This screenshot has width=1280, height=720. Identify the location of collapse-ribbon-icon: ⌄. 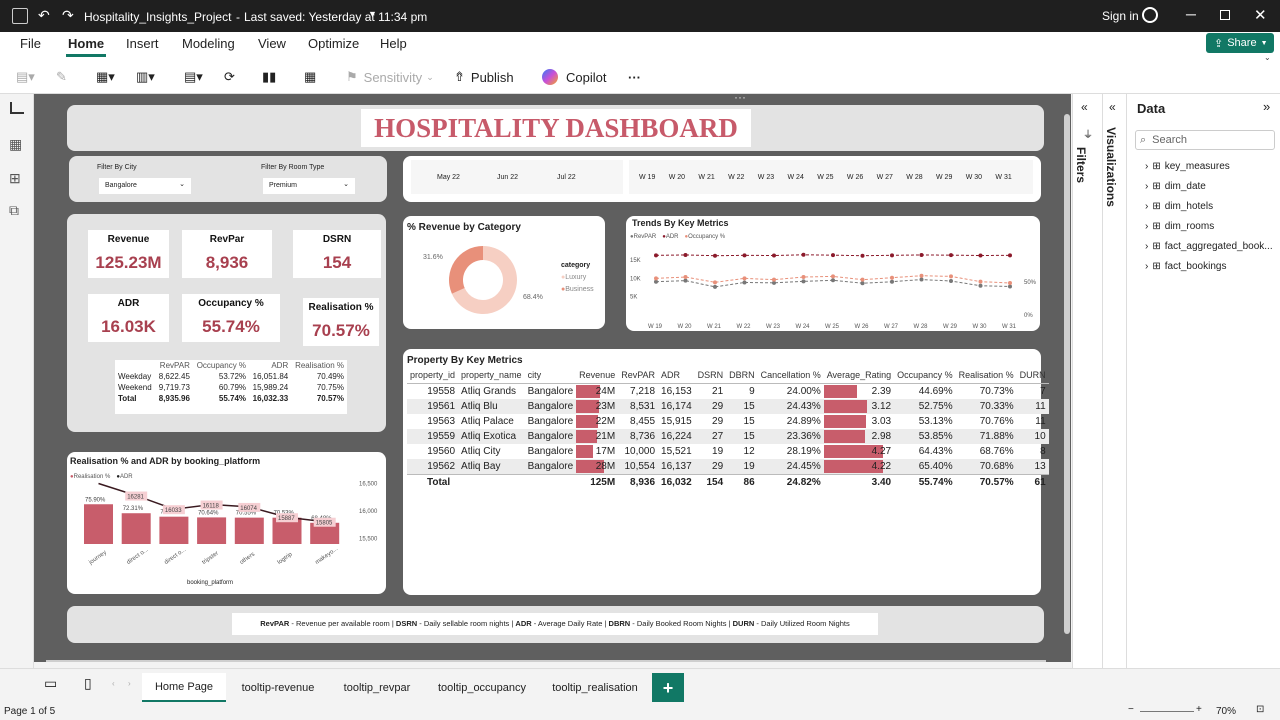
(1267, 57).